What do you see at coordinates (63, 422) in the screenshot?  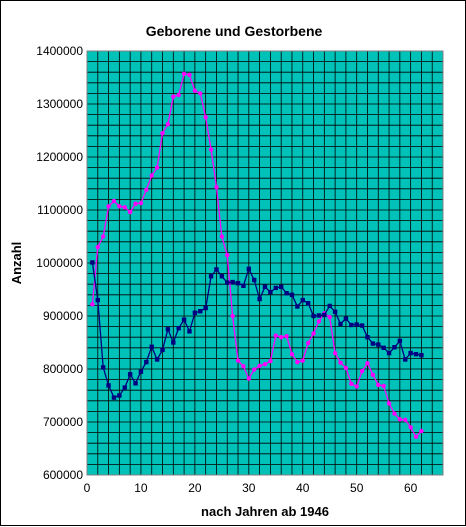 I see `y-tick-label: 700000` at bounding box center [63, 422].